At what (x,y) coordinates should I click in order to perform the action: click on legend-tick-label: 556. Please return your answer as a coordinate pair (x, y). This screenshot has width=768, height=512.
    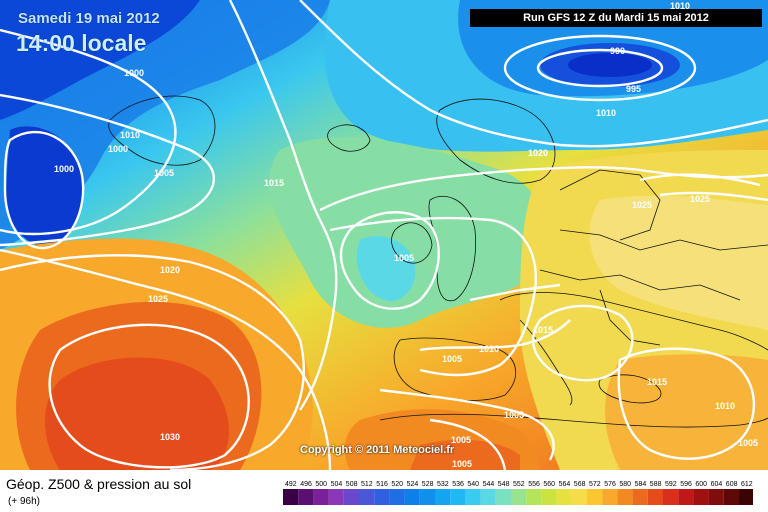
    Looking at the image, I should click on (534, 484).